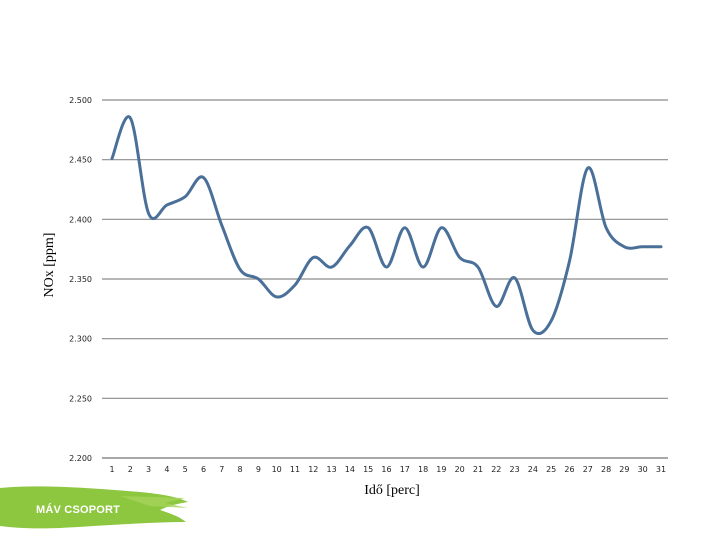 Image resolution: width=720 pixels, height=540 pixels. What do you see at coordinates (80, 339) in the screenshot?
I see `y-tick-label: 2.300` at bounding box center [80, 339].